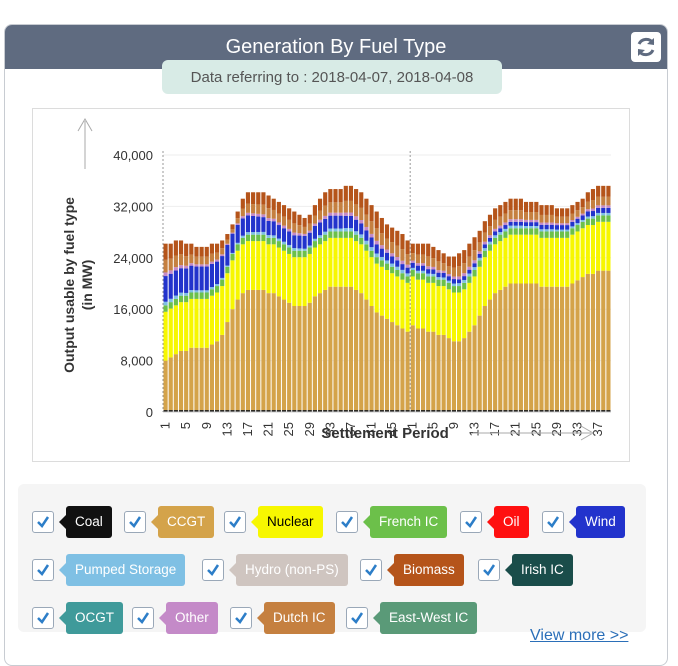 The image size is (678, 666). What do you see at coordinates (77, 618) in the screenshot?
I see `legend-item-ocgt: OCGT` at bounding box center [77, 618].